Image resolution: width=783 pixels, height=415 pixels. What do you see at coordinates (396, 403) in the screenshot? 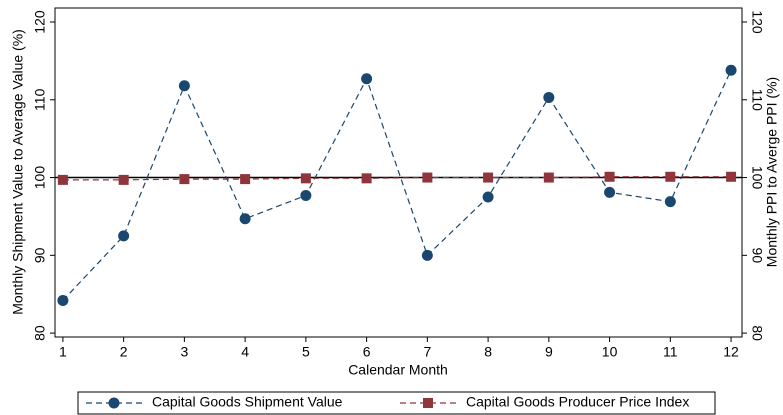
I see `legend-box` at bounding box center [396, 403].